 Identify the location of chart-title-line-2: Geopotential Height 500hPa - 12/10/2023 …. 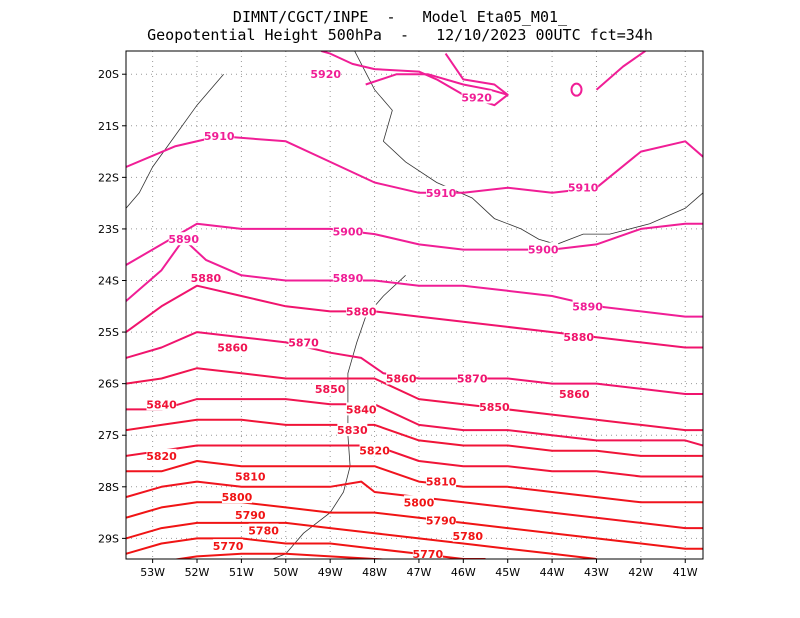
(400, 35).